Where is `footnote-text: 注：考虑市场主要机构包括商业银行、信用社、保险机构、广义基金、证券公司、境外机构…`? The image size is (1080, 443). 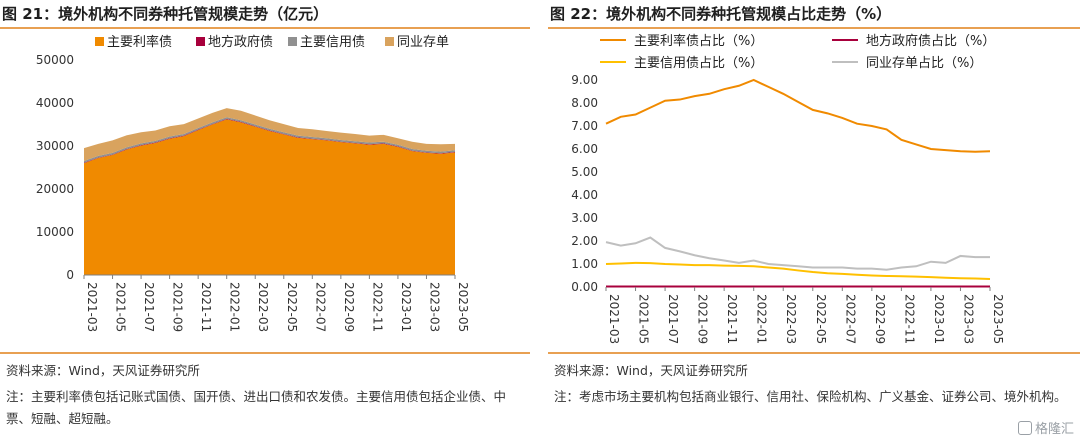
footnote-text: 注：考虑市场主要机构包括商业银行、信用社、保险机构、广义基金、证券公司、境外机构… is located at coordinates (810, 396).